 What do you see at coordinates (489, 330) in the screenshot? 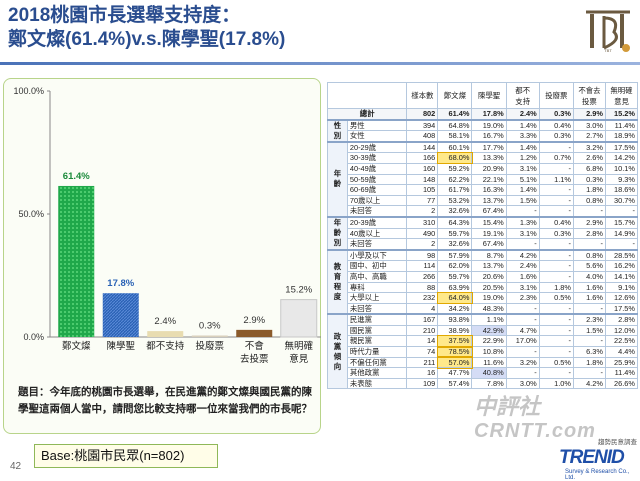
I see `table-cell: 42.9%` at bounding box center [489, 330].